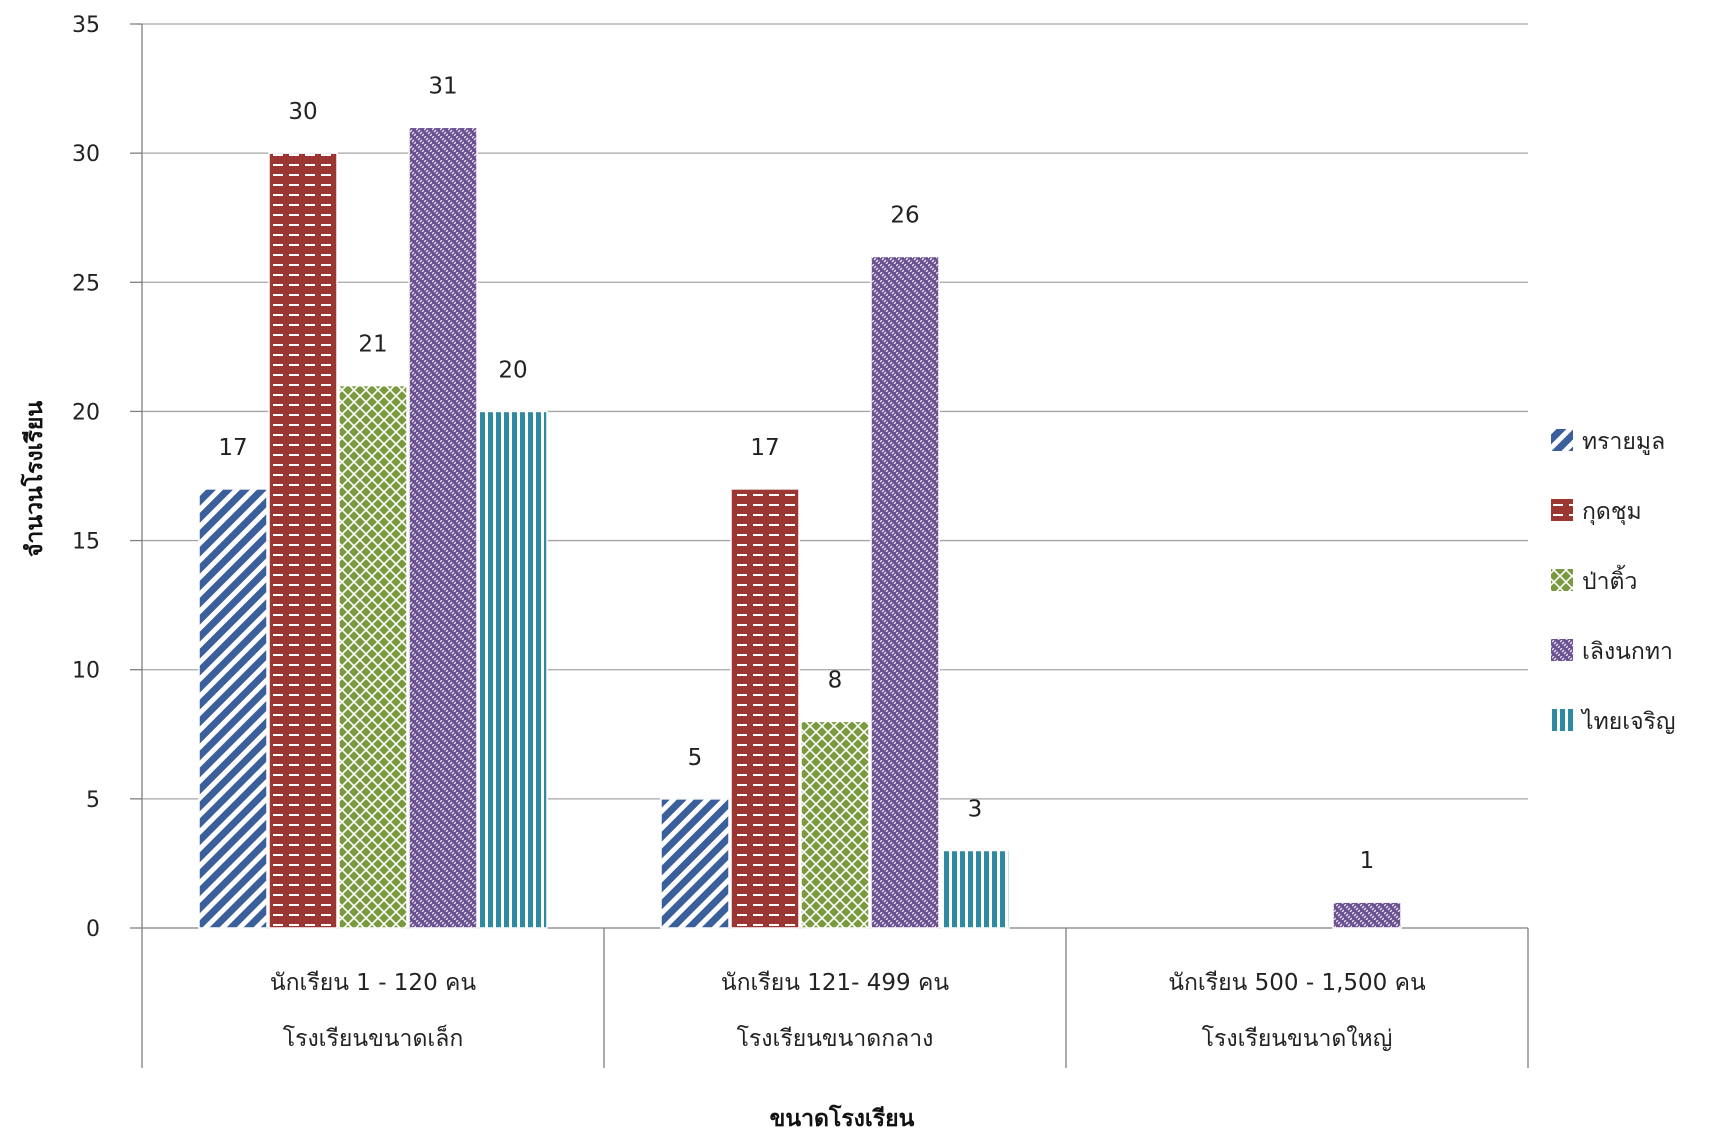 The width and height of the screenshot is (1728, 1139). Describe the element at coordinates (835, 1038) in the screenshot. I see `category-group-label: โรงเรียนขนาดกลาง` at that location.